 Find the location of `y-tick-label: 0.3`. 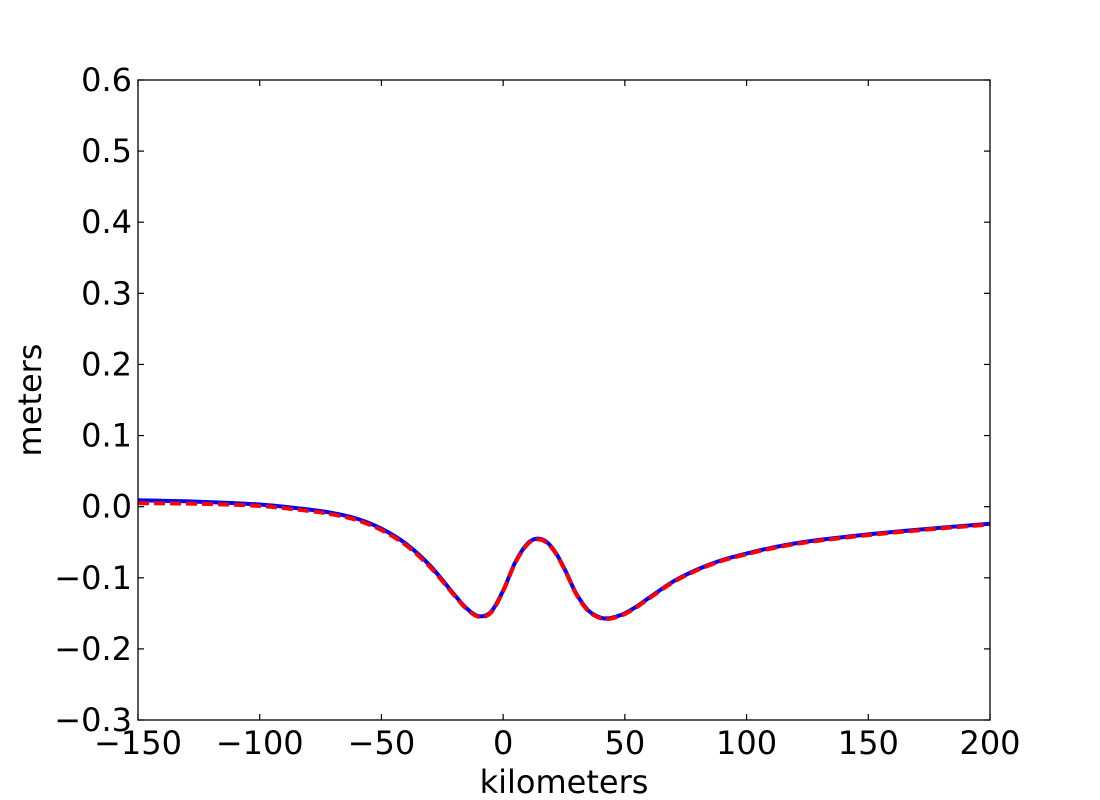

y-tick-label: 0.3 is located at coordinates (106, 293).